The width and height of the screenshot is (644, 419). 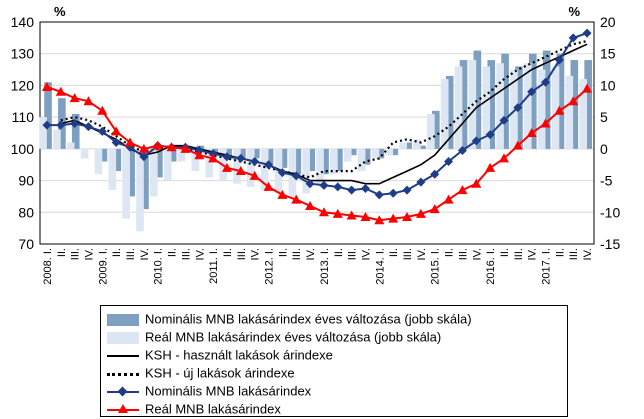 What do you see at coordinates (123, 337) in the screenshot?
I see `legend-swatch-real-change` at bounding box center [123, 337].